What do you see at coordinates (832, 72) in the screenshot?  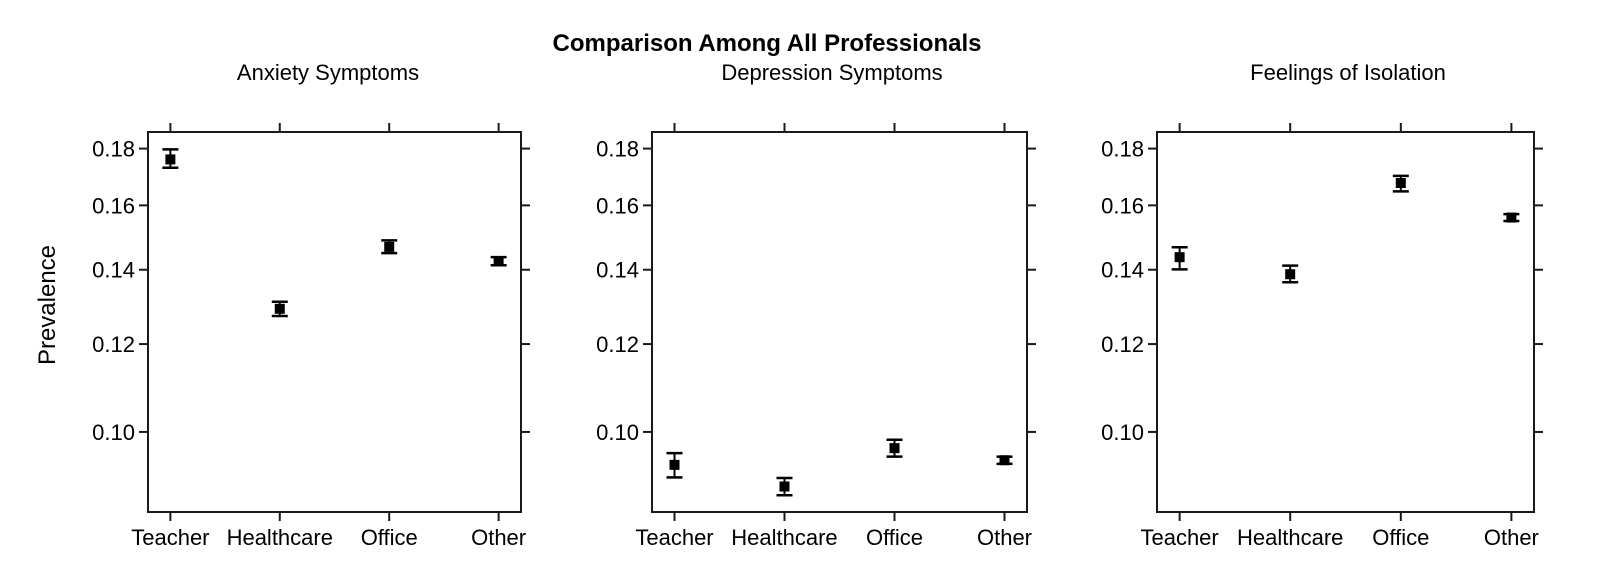 I see `panel-subtitle-depression: Depression Symptoms` at bounding box center [832, 72].